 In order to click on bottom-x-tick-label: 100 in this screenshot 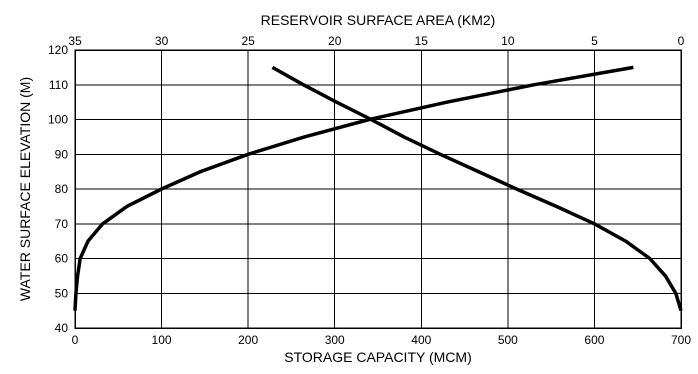, I will do `click(162, 340)`.